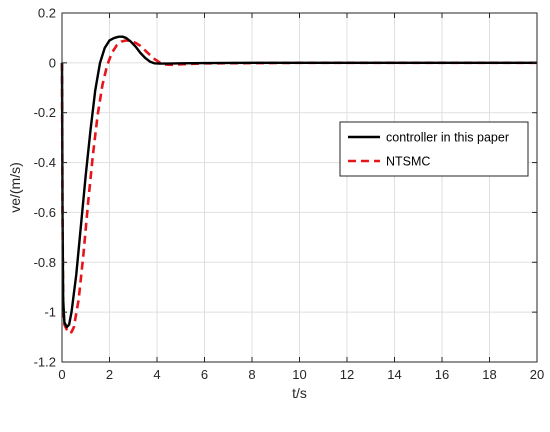 The height and width of the screenshot is (432, 550). Describe the element at coordinates (15, 187) in the screenshot. I see `y-axis-label: ve/(m/s)` at that location.